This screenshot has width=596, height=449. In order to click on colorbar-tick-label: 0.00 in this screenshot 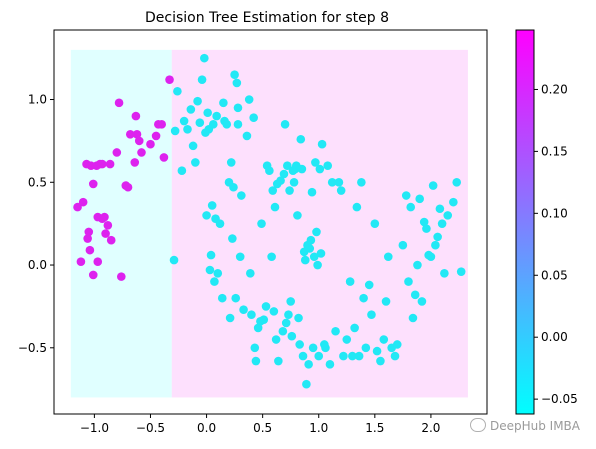, I will do `click(554, 337)`.